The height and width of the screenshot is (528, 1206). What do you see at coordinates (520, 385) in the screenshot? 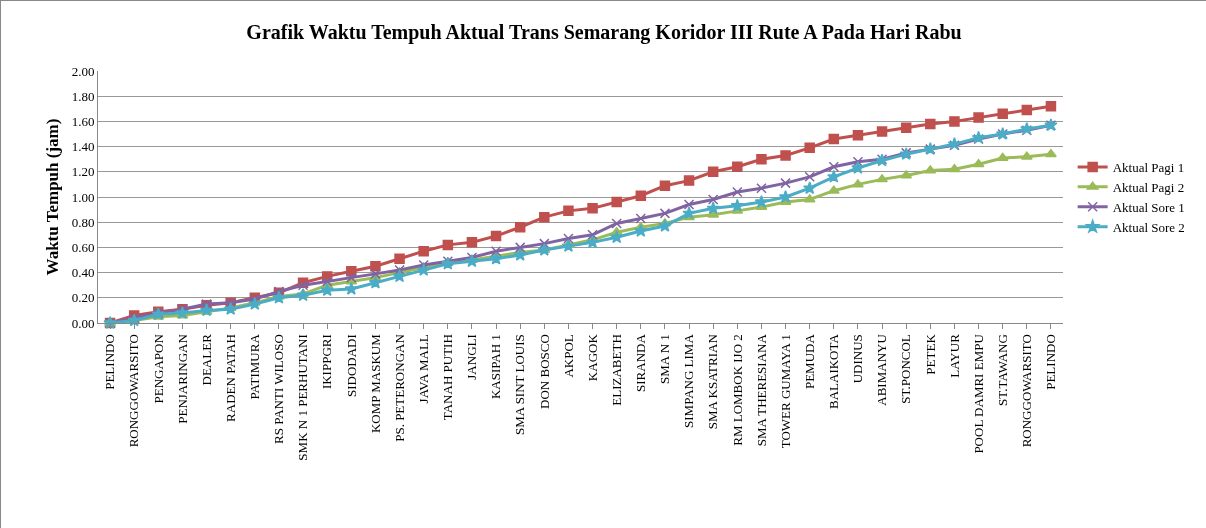
I see `x-tick-label: SMA SINT LOUIS` at bounding box center [520, 385].